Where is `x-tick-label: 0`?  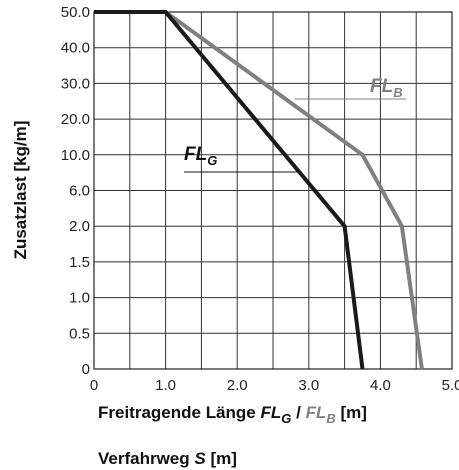
x-tick-label: 0 is located at coordinates (94, 385).